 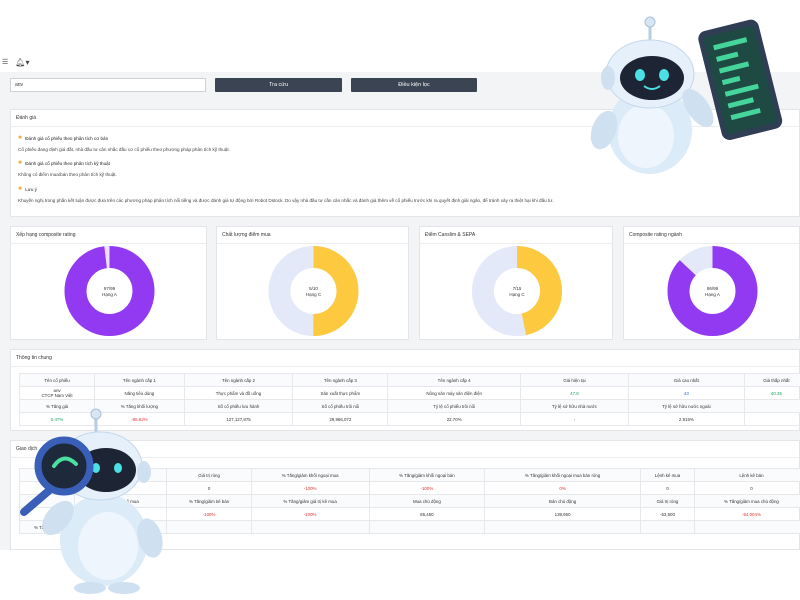 What do you see at coordinates (31, 189) in the screenshot?
I see `evaluation-item-title: Lưu ý` at bounding box center [31, 189].